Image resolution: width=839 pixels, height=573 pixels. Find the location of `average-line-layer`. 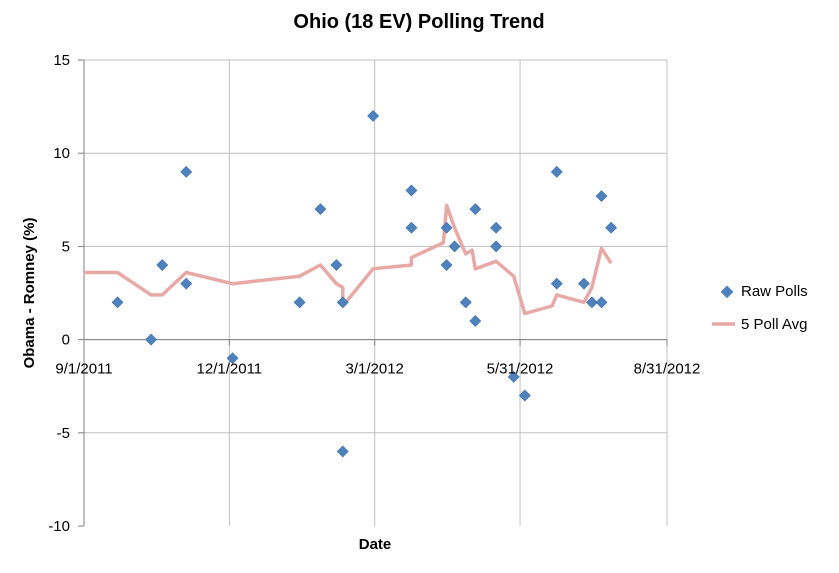

average-line-layer is located at coordinates (348, 259).